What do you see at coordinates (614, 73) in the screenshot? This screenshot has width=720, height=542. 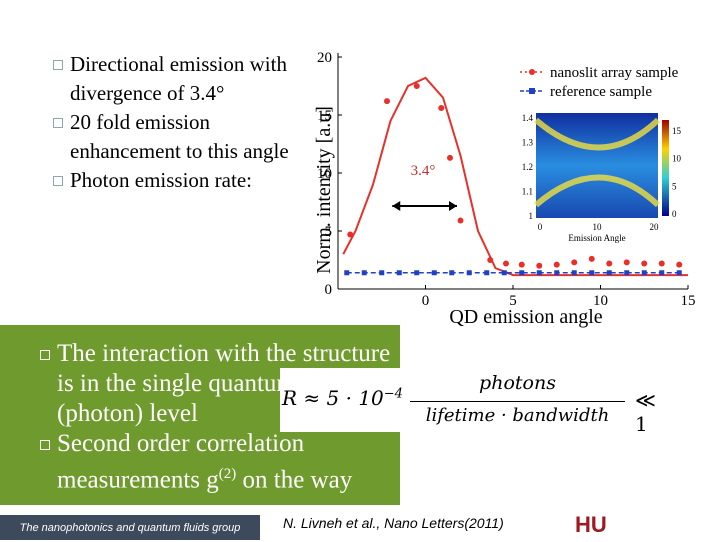 I see `legend-label: nanoslit array sample` at bounding box center [614, 73].